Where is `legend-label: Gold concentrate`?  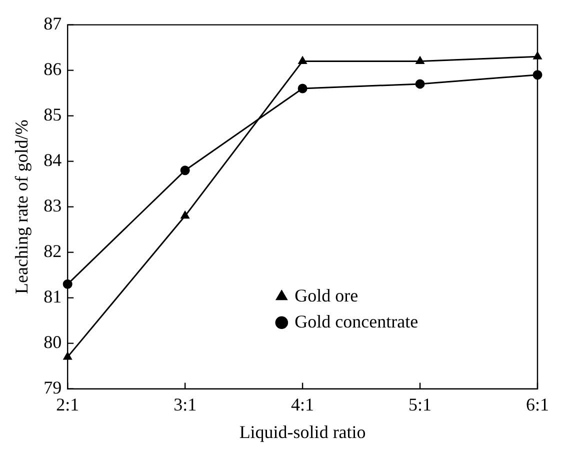
legend-label: Gold concentrate is located at coordinates (356, 321).